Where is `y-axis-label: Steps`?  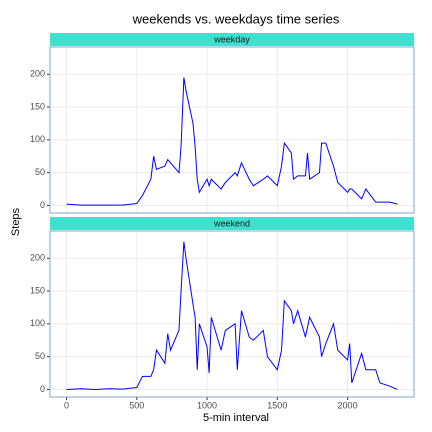
y-axis-label: Steps is located at coordinates (16, 221).